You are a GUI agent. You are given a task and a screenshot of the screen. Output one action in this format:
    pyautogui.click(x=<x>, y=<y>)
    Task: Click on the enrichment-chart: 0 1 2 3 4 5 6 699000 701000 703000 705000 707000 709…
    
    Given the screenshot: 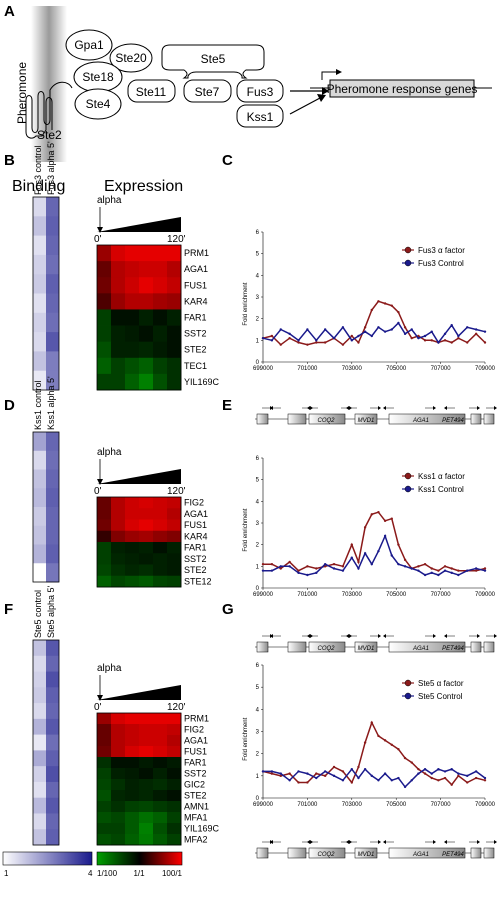 What is the action you would take?
    pyautogui.click(x=369, y=301)
    